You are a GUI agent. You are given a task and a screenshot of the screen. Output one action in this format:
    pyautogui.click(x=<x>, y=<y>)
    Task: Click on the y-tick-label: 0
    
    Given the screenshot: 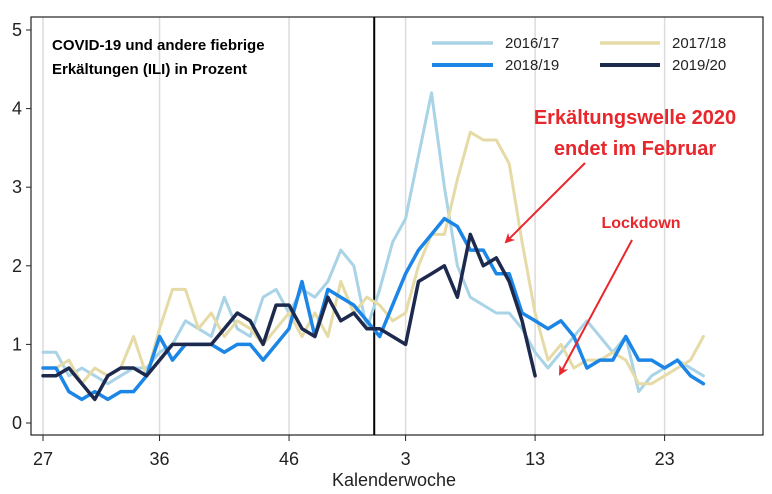 What is the action you would take?
    pyautogui.click(x=17, y=423)
    